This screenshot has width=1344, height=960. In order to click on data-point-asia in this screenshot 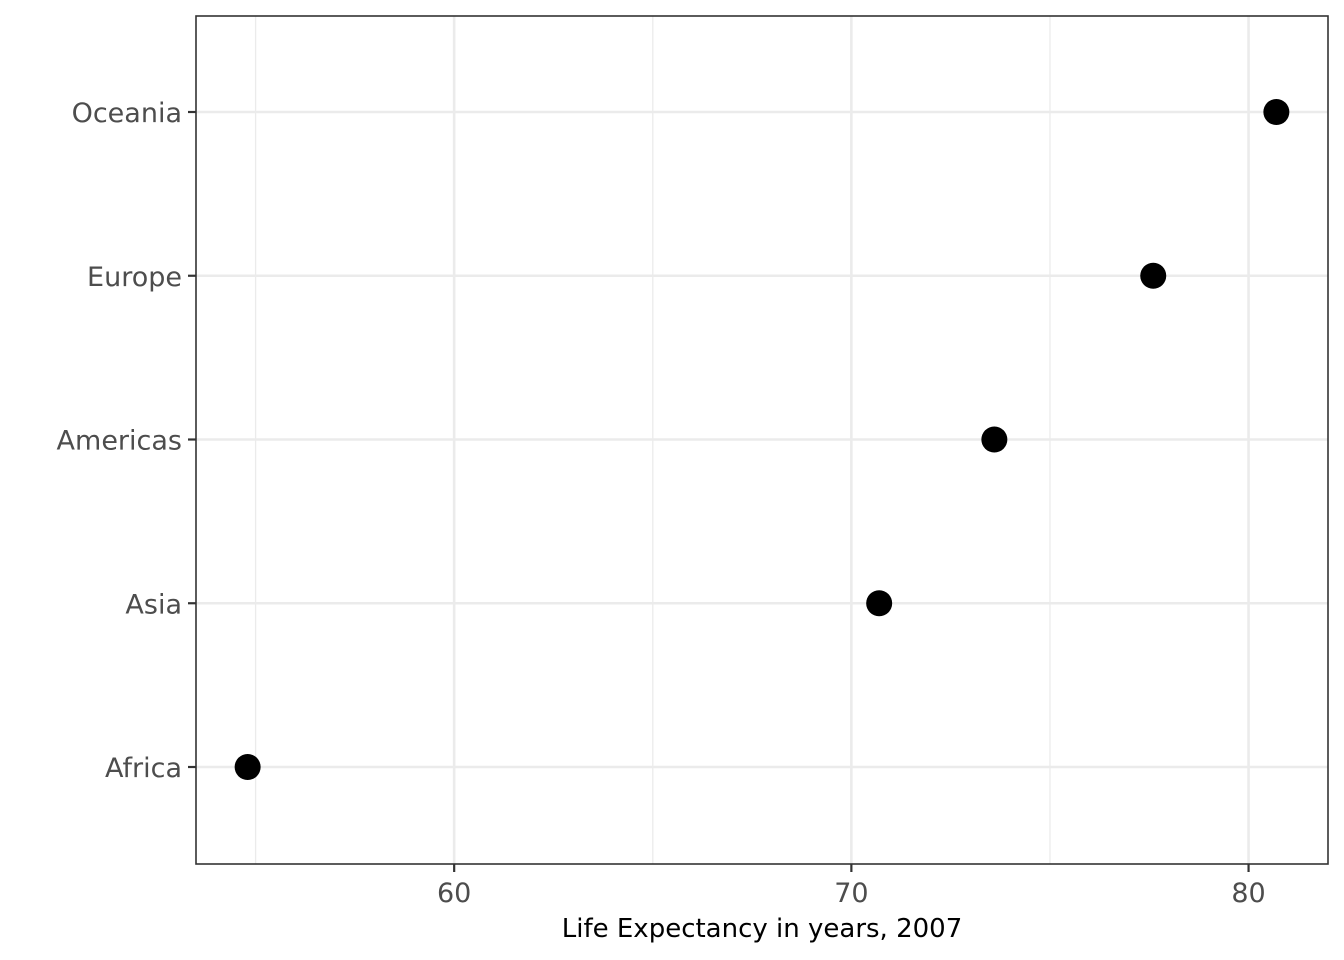, I will do `click(879, 603)`.